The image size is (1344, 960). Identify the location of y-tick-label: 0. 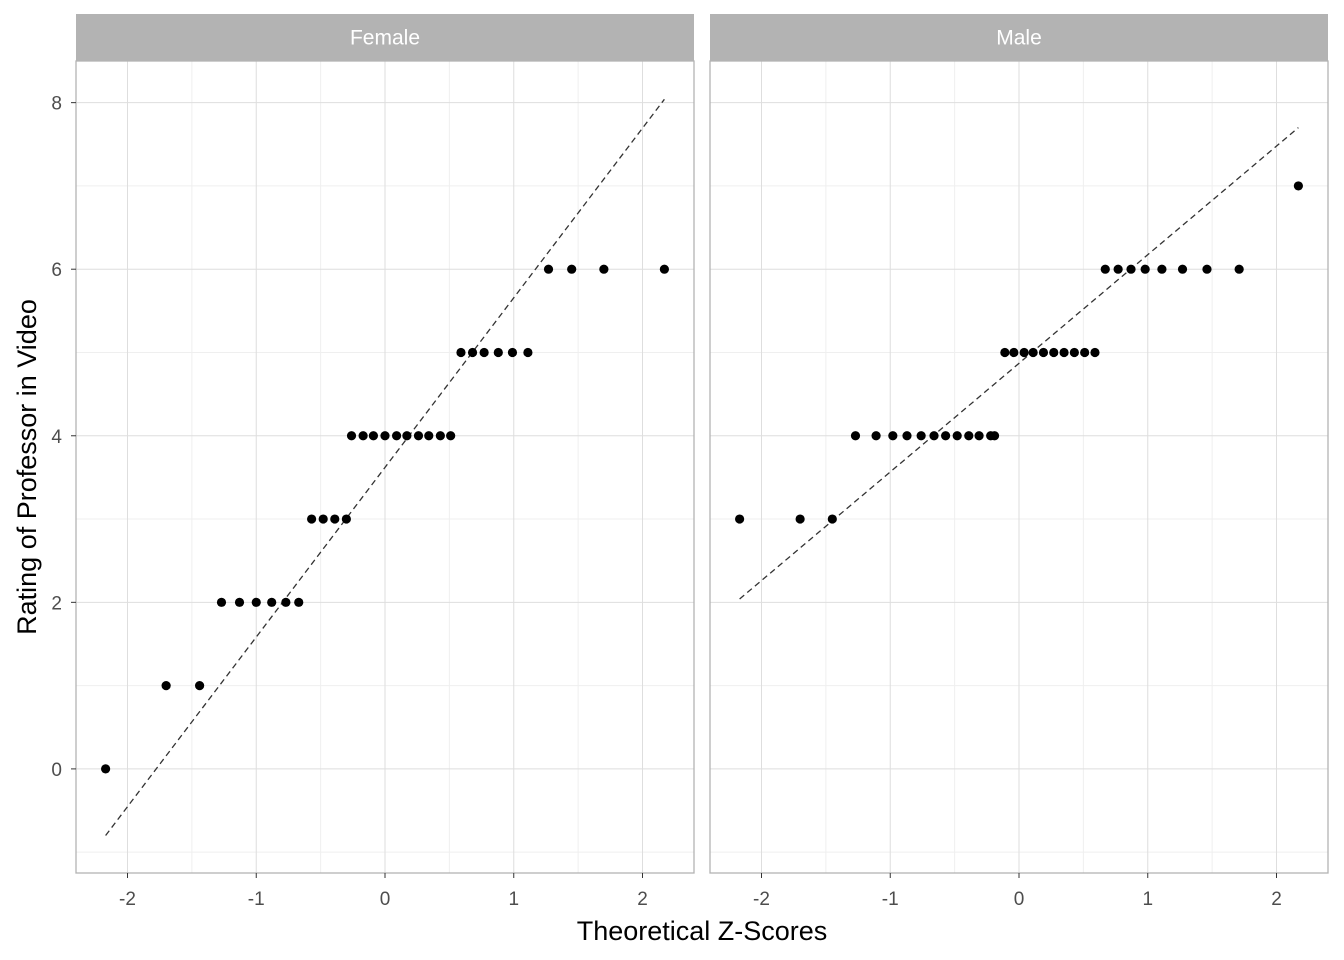
(56, 770).